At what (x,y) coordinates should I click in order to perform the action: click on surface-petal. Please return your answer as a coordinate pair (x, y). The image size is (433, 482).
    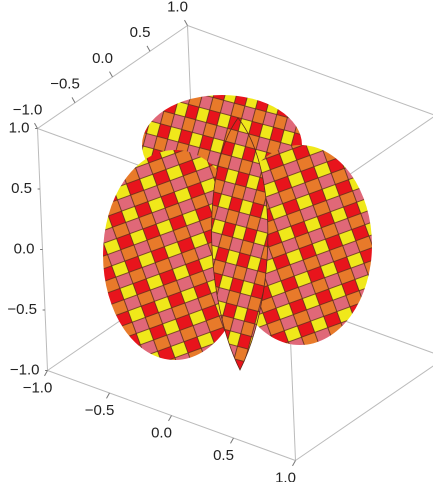
    Looking at the image, I should click on (240, 244).